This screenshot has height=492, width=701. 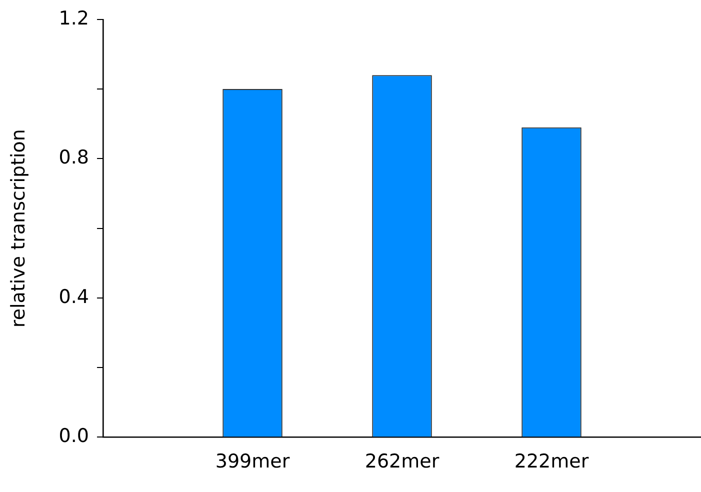 What do you see at coordinates (402, 461) in the screenshot?
I see `x-tick-label: 262mer` at bounding box center [402, 461].